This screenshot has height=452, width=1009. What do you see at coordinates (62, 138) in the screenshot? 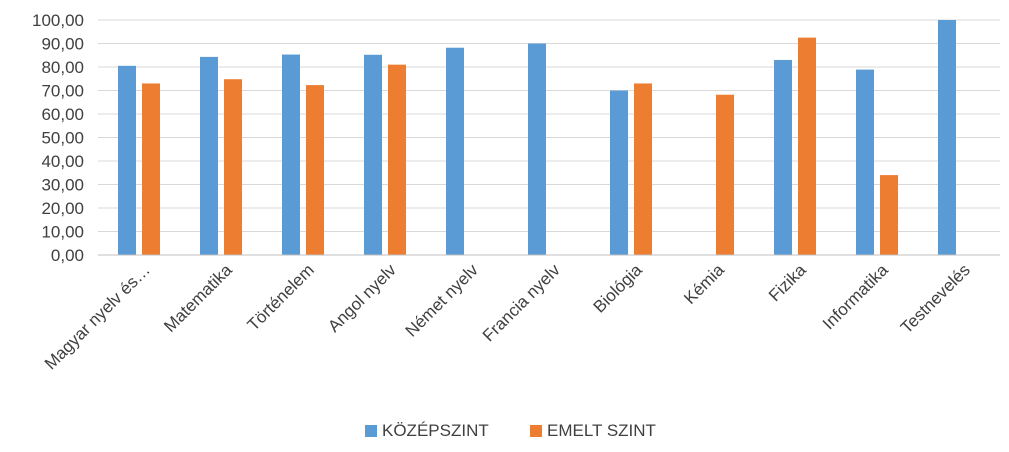
I see `y-tick-label: 50,00` at bounding box center [62, 138].